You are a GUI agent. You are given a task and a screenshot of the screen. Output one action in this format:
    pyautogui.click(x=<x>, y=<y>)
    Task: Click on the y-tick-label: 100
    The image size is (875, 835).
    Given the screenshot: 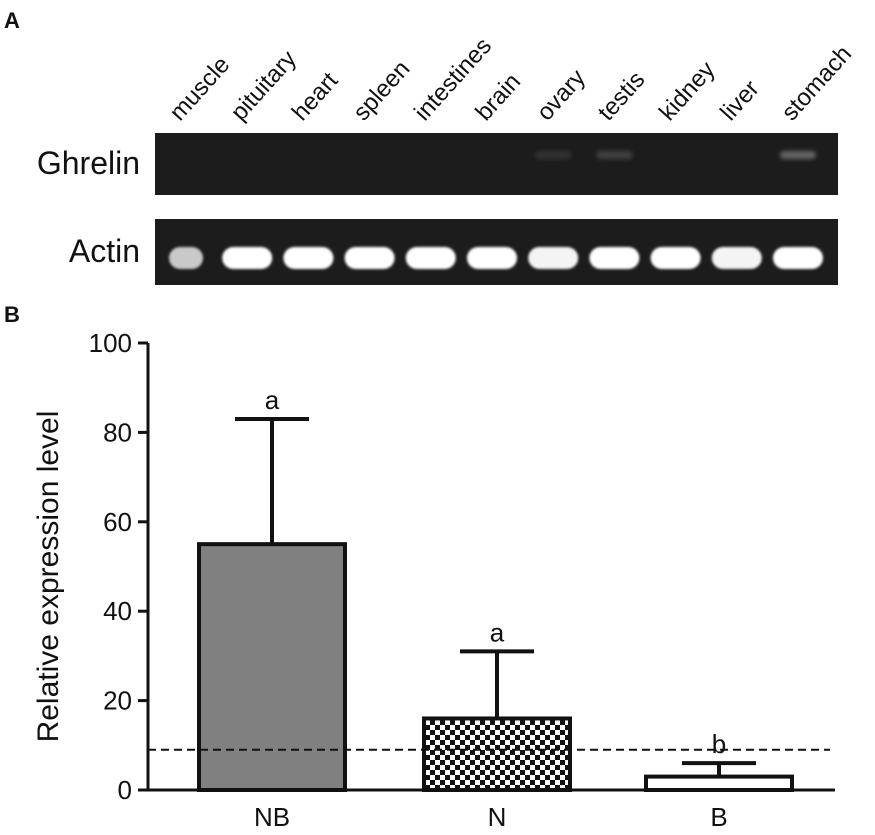 What is the action you would take?
    pyautogui.click(x=110, y=343)
    